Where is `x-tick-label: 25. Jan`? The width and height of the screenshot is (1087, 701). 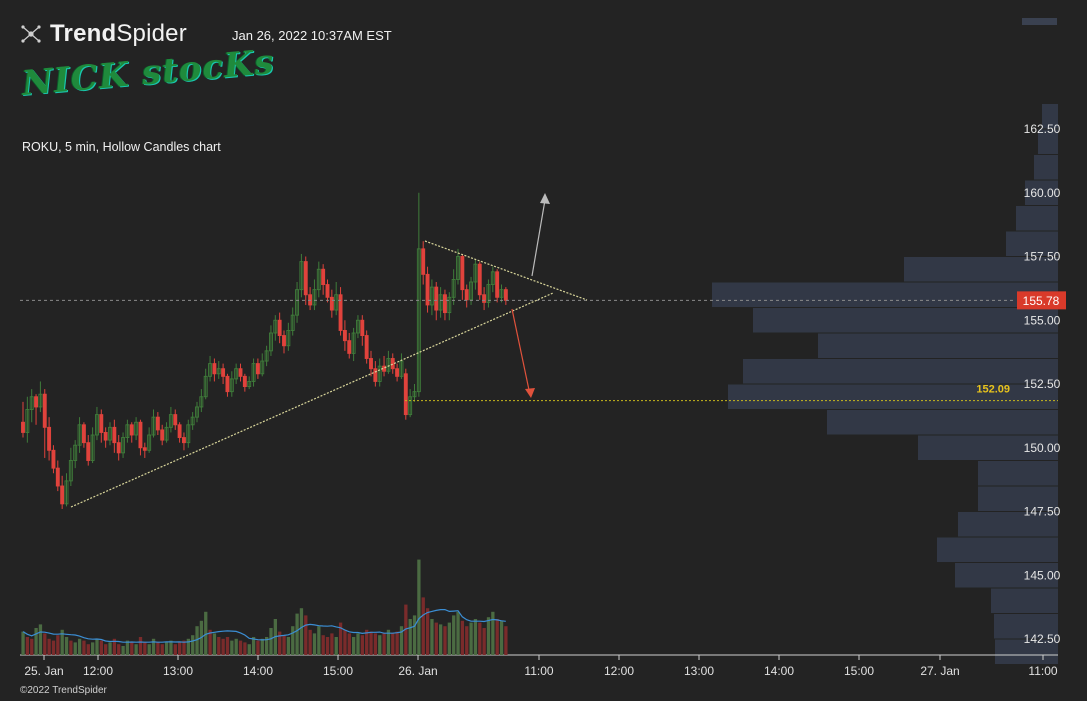
x-tick-label: 25. Jan is located at coordinates (43, 671).